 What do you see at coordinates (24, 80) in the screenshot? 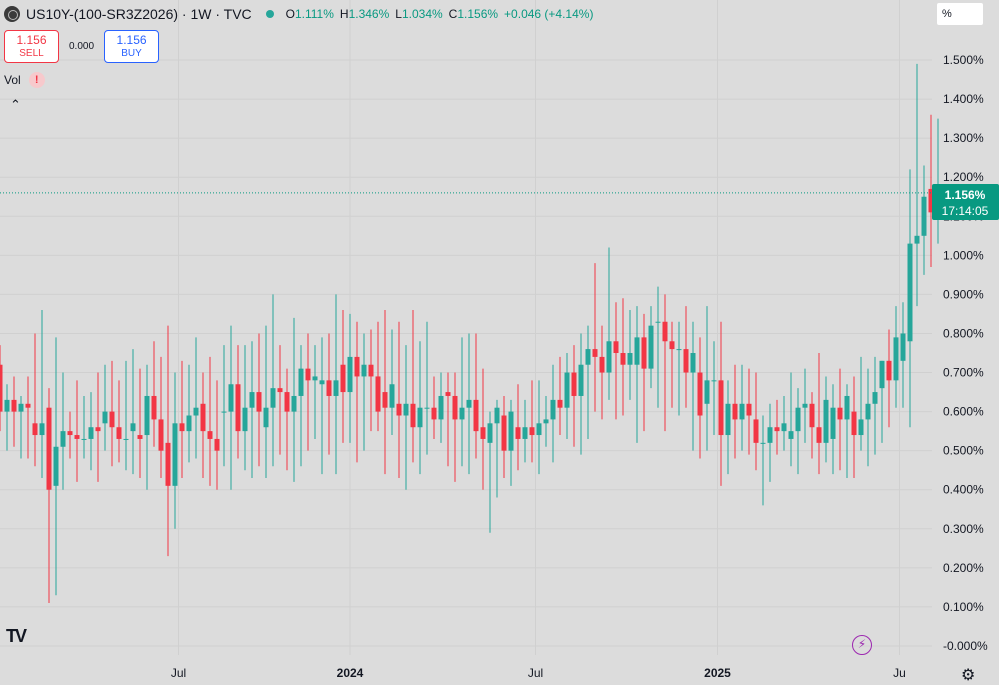
I see `volume-indicator-legend: Vol !` at bounding box center [24, 80].